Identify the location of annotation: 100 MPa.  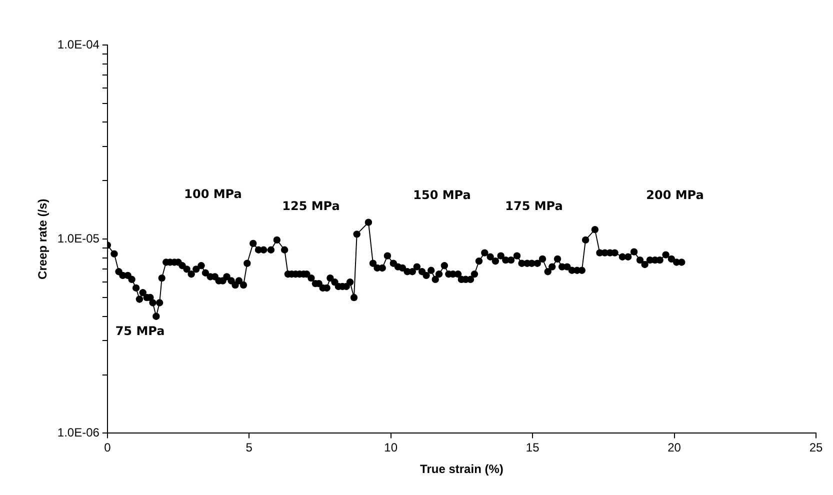
(213, 194).